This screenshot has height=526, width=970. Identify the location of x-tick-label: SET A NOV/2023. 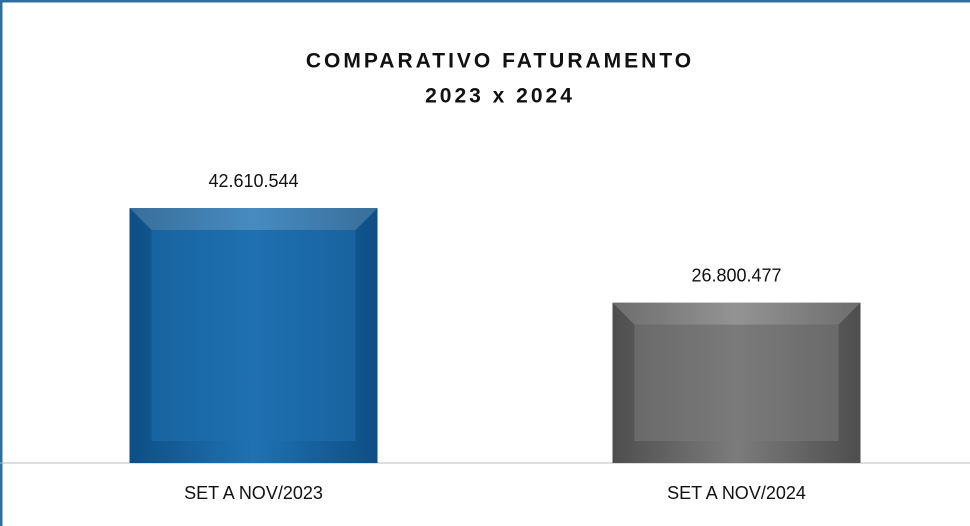
(253, 493).